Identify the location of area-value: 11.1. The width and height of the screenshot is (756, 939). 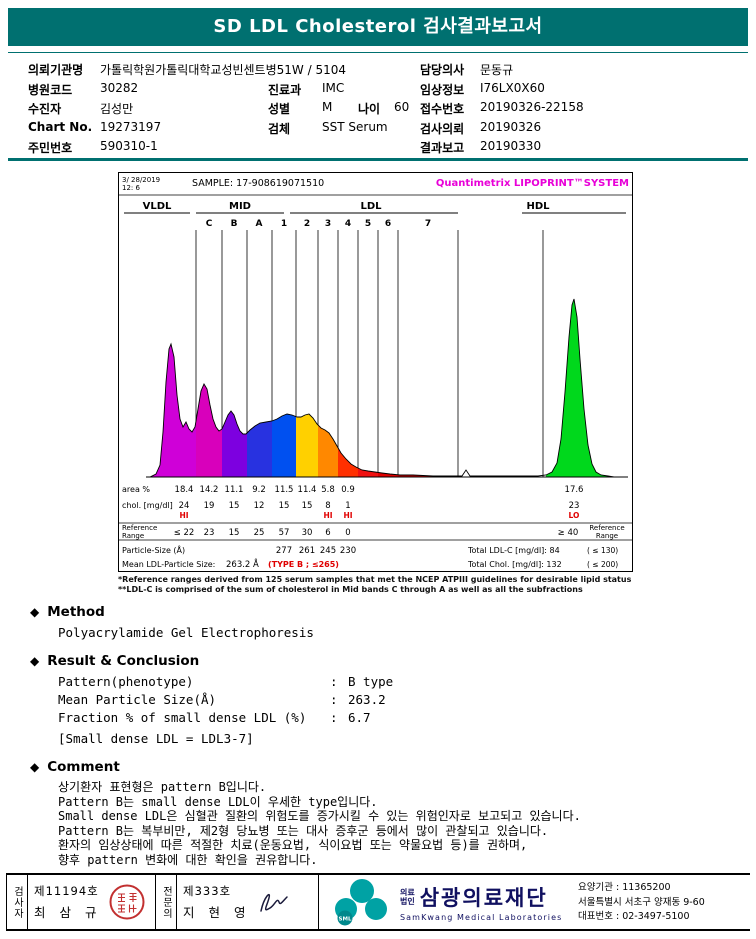
(234, 490).